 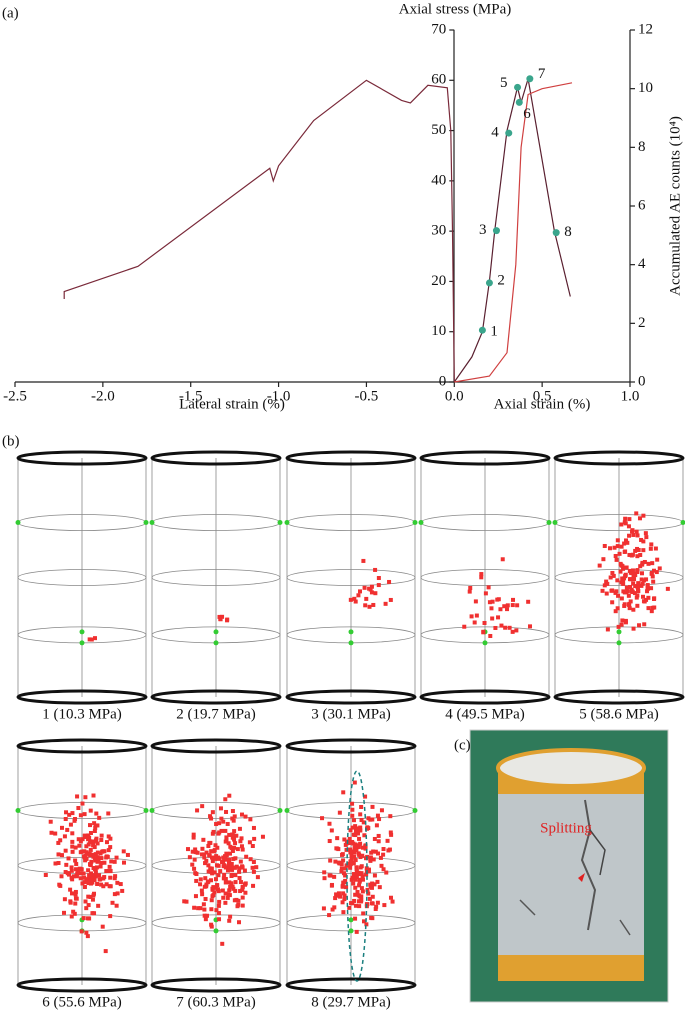 What do you see at coordinates (351, 697) in the screenshot?
I see `cylinder-bottom` at bounding box center [351, 697].